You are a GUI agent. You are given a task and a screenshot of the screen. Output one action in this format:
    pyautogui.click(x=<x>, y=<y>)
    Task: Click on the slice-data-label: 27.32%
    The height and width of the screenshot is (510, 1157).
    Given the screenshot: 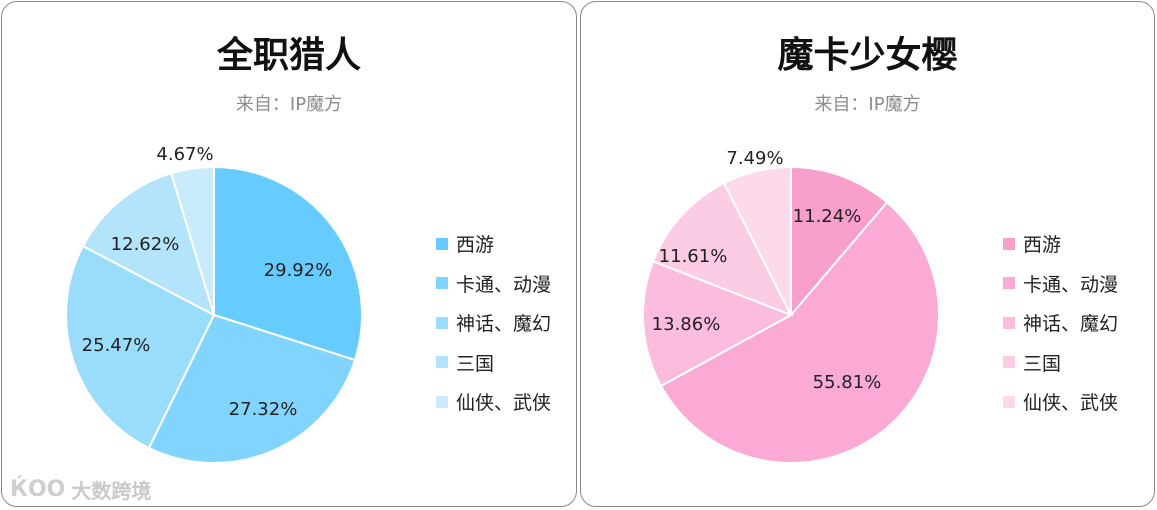 What is the action you would take?
    pyautogui.click(x=263, y=409)
    